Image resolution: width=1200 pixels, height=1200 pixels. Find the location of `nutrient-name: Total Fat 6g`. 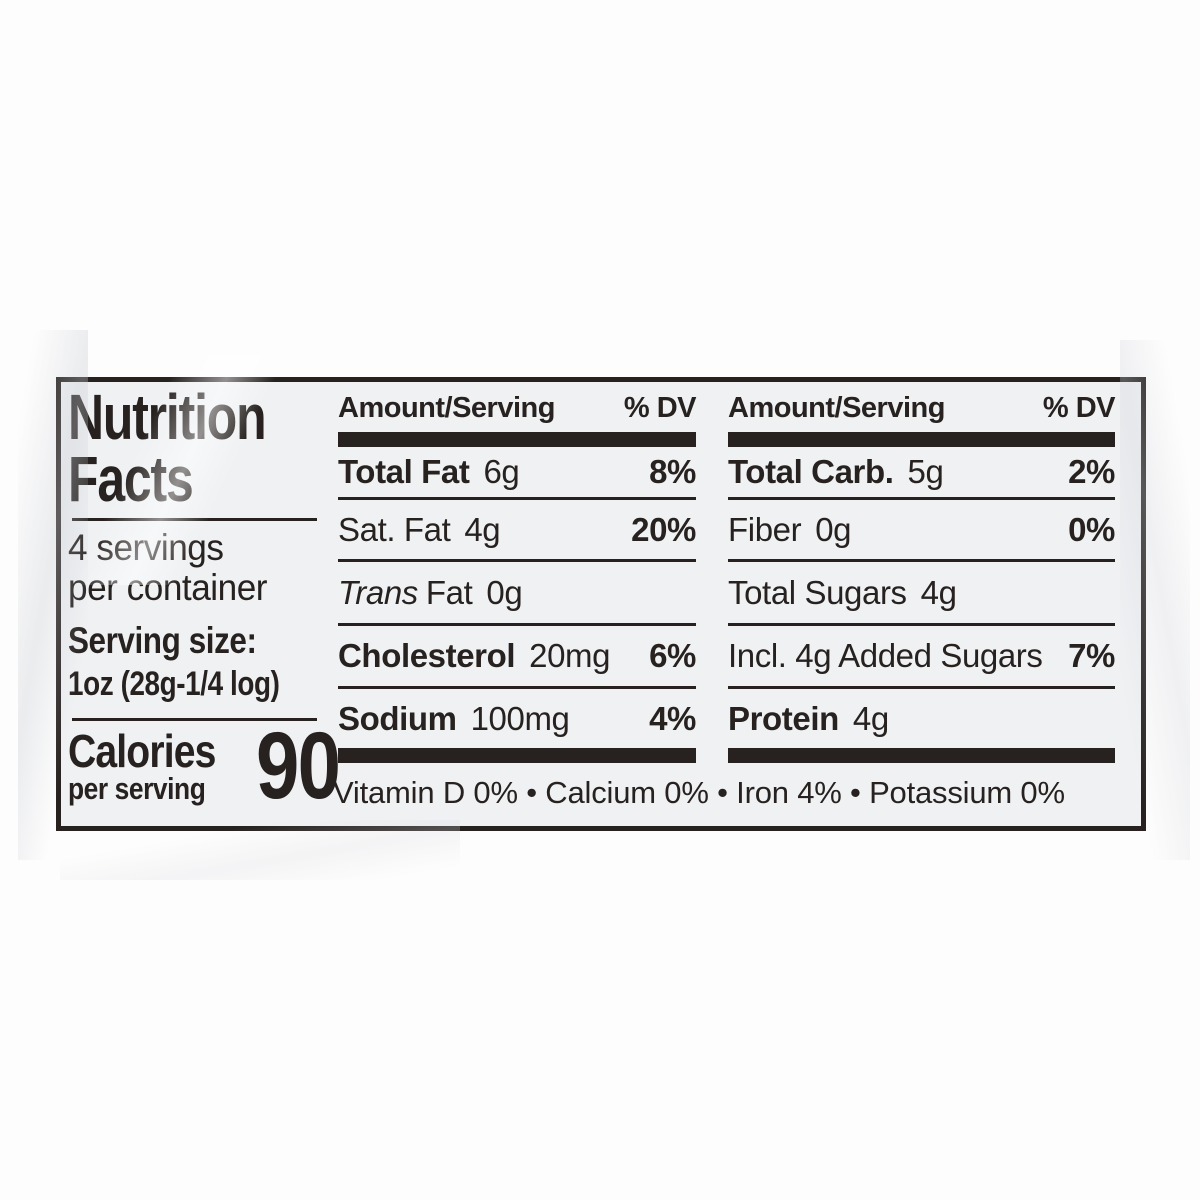

nutrient-name: Total Fat 6g is located at coordinates (429, 472).